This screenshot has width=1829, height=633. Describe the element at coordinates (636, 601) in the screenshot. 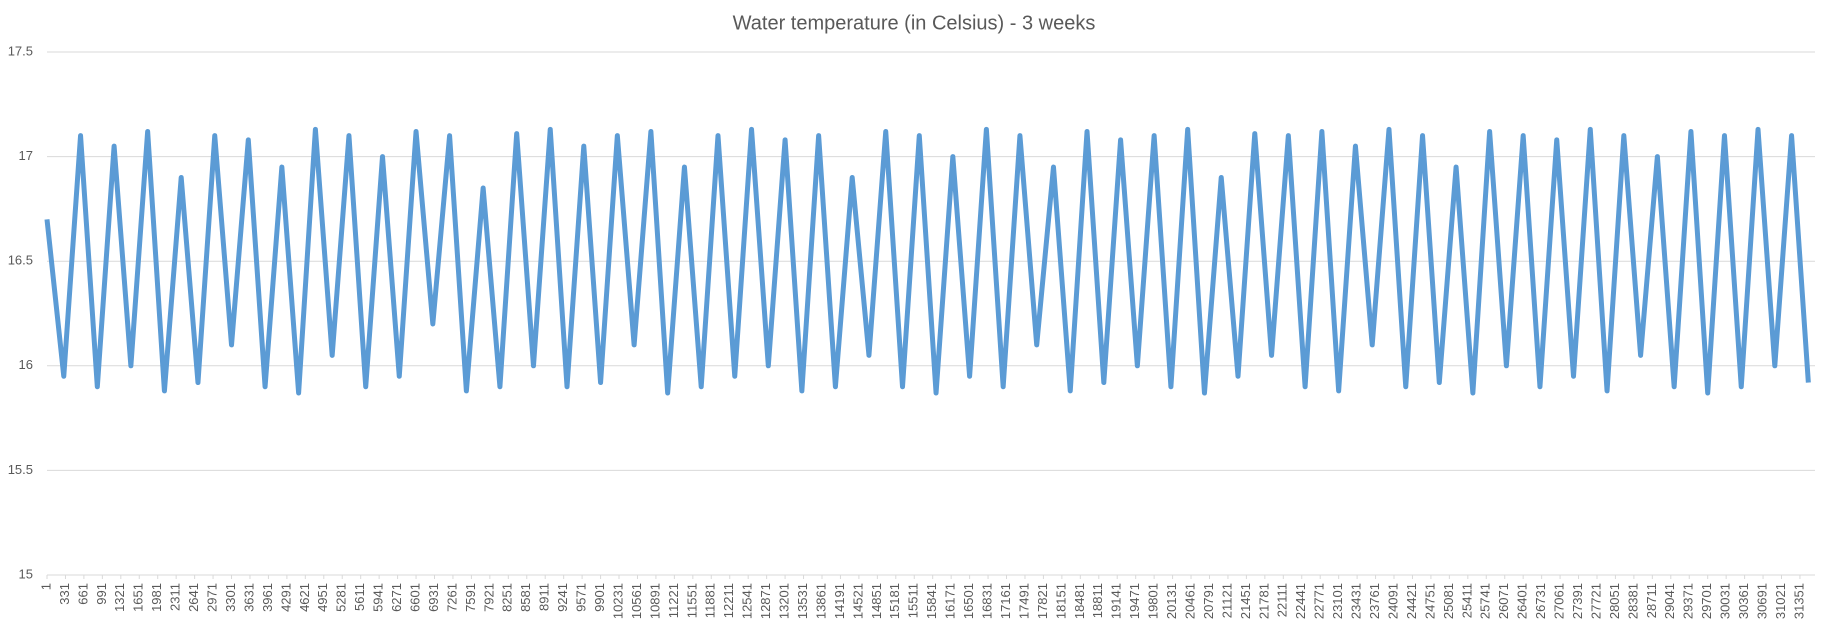

I see `x-tick-label: 10561` at that location.